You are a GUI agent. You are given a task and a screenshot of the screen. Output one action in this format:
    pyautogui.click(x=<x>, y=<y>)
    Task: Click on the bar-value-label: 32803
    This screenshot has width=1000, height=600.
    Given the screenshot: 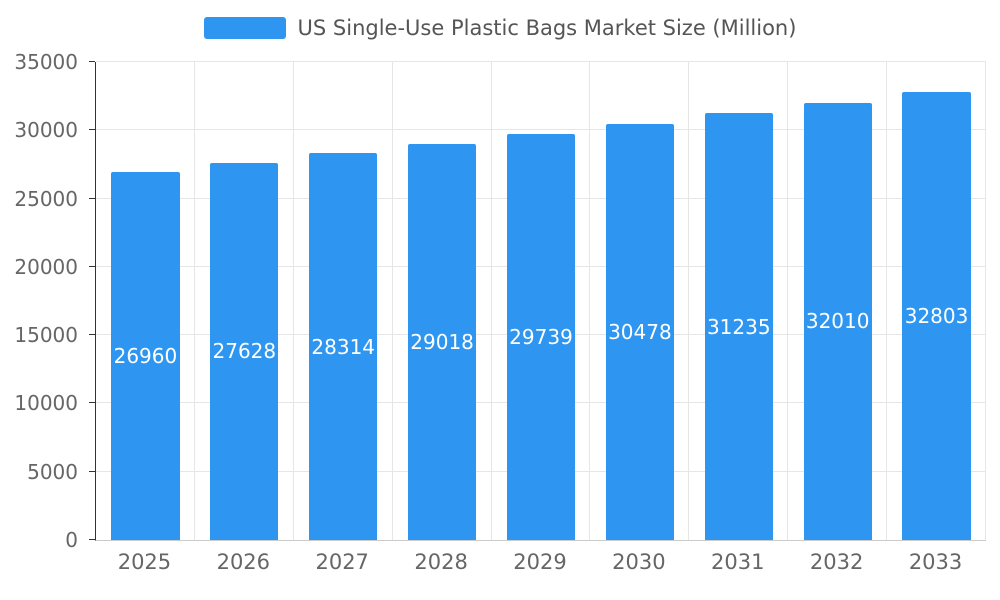 What is the action you would take?
    pyautogui.click(x=936, y=316)
    